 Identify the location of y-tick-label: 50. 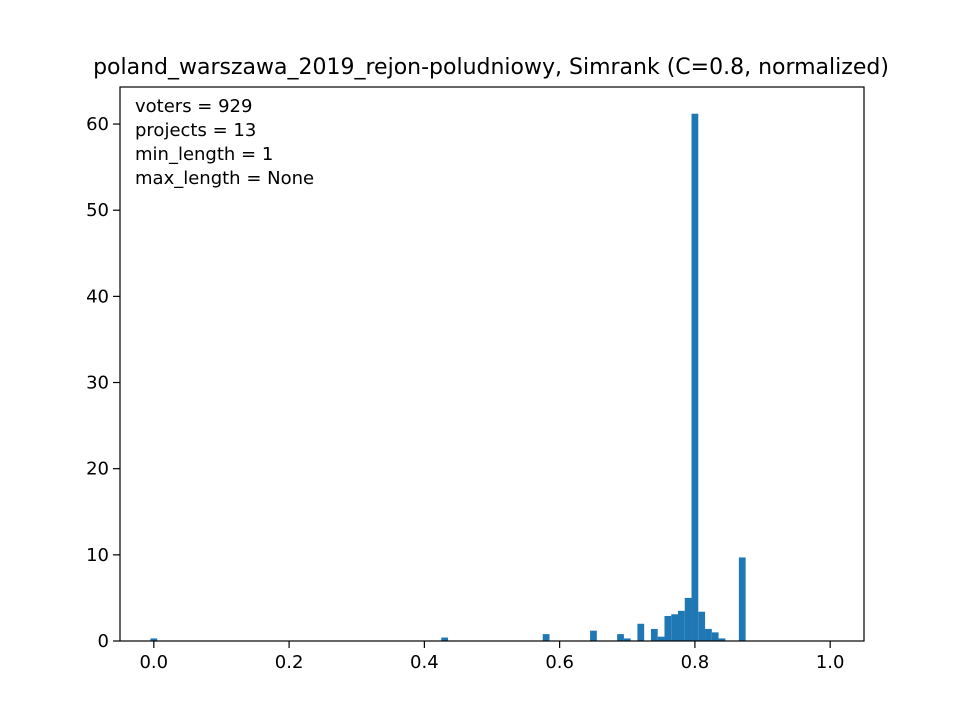
(97, 210).